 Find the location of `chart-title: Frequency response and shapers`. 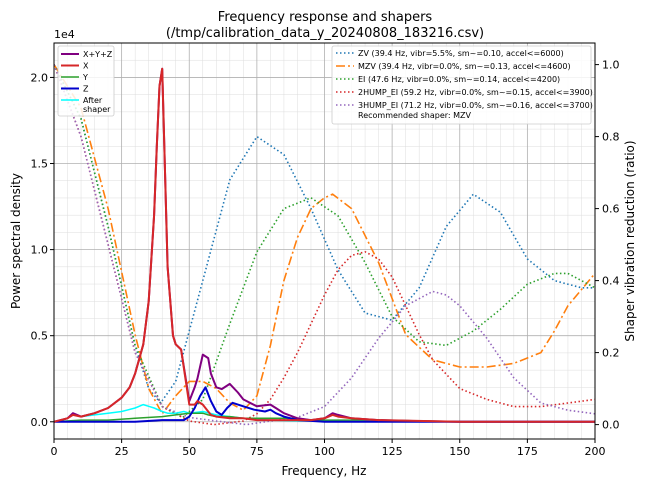

chart-title: Frequency response and shapers is located at coordinates (325, 17).